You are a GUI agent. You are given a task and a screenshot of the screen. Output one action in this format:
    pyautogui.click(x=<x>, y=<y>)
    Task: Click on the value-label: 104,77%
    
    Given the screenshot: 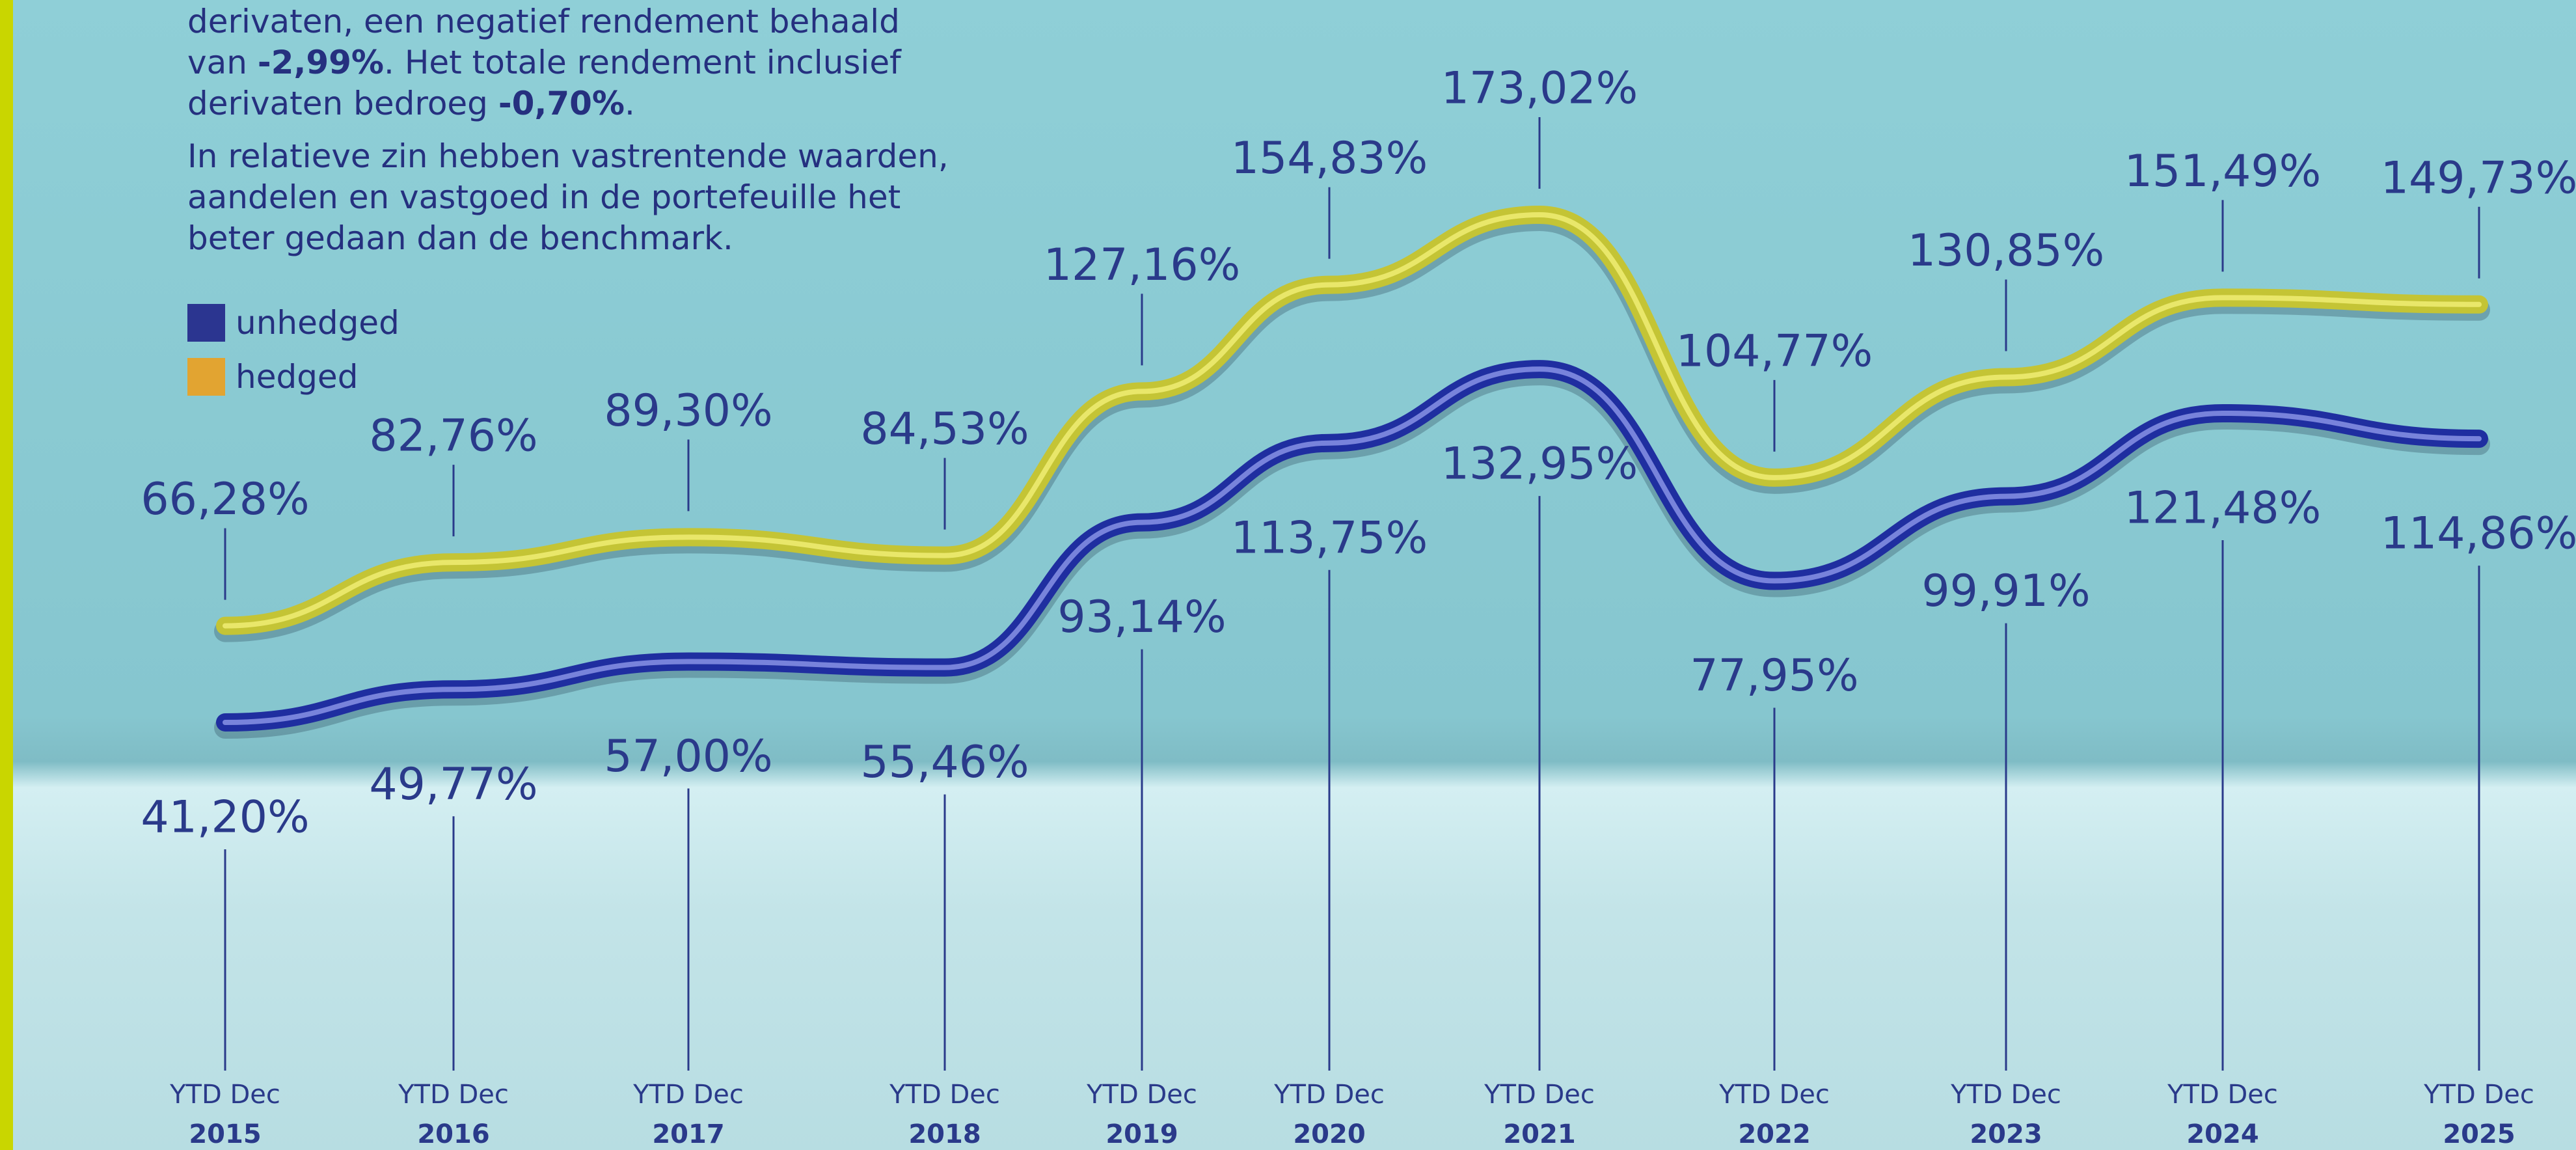 What is the action you would take?
    pyautogui.click(x=1774, y=351)
    